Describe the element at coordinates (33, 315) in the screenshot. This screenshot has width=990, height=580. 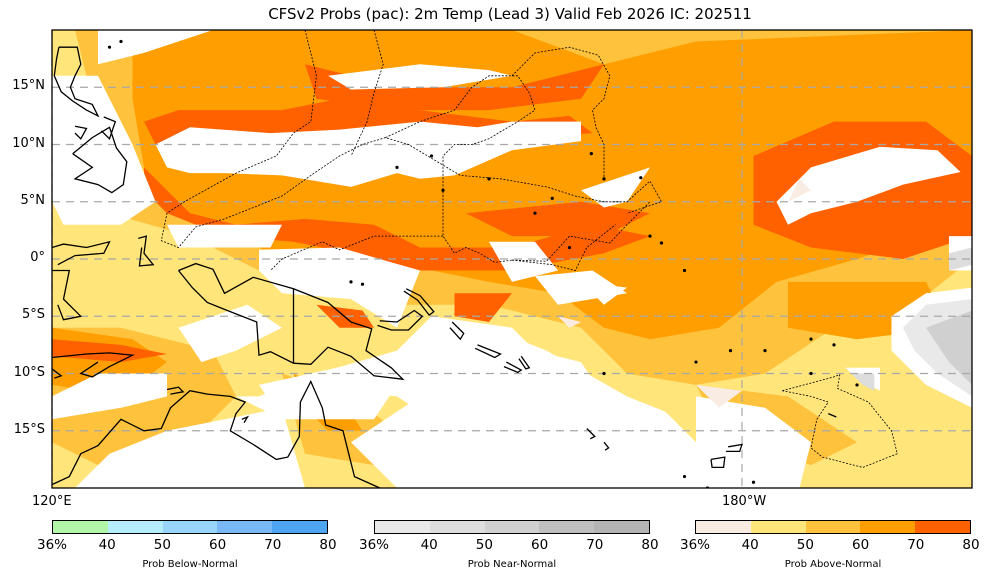
I see `lat-label: 5°S` at that location.